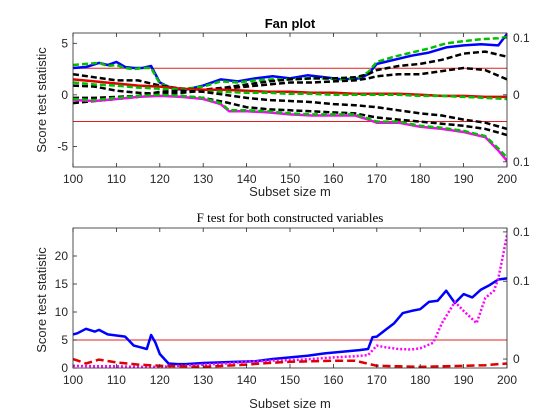 This screenshot has height=420, width=560. Describe the element at coordinates (290, 191) in the screenshot. I see `fan-plot-xlabel: Subset size m` at that location.